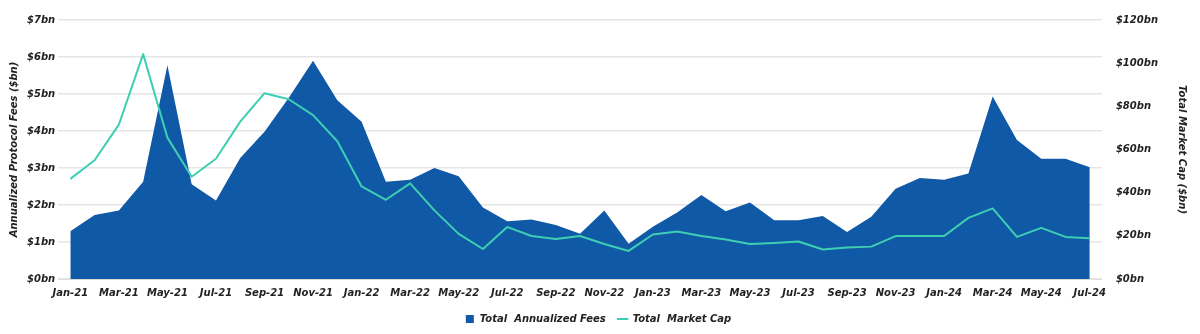  I want to click on legend-label: Total Market Cap, so click(682, 318).